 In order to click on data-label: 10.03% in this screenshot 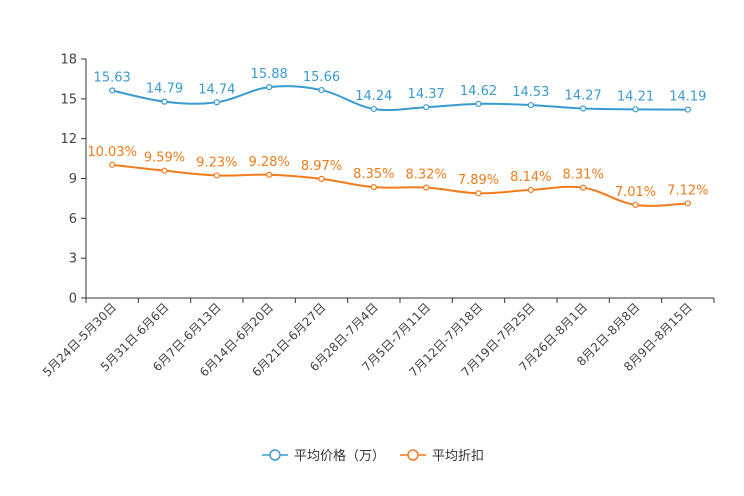, I will do `click(112, 152)`.